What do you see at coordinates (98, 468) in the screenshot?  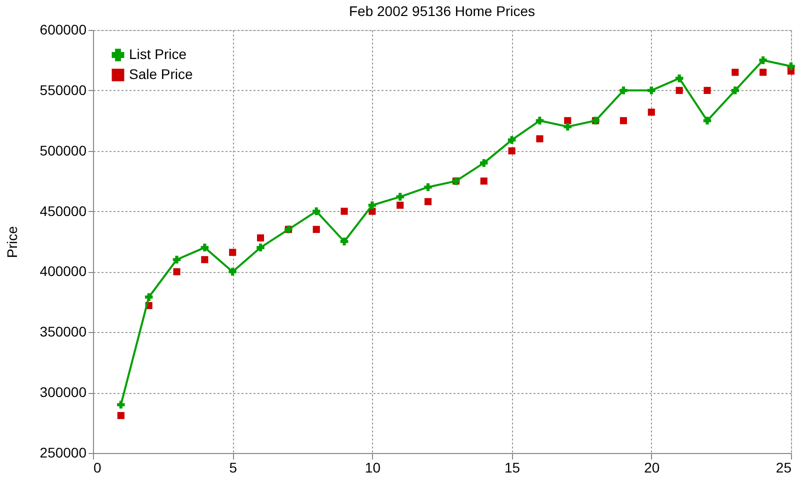 I see `x-tick-label: 0` at bounding box center [98, 468].